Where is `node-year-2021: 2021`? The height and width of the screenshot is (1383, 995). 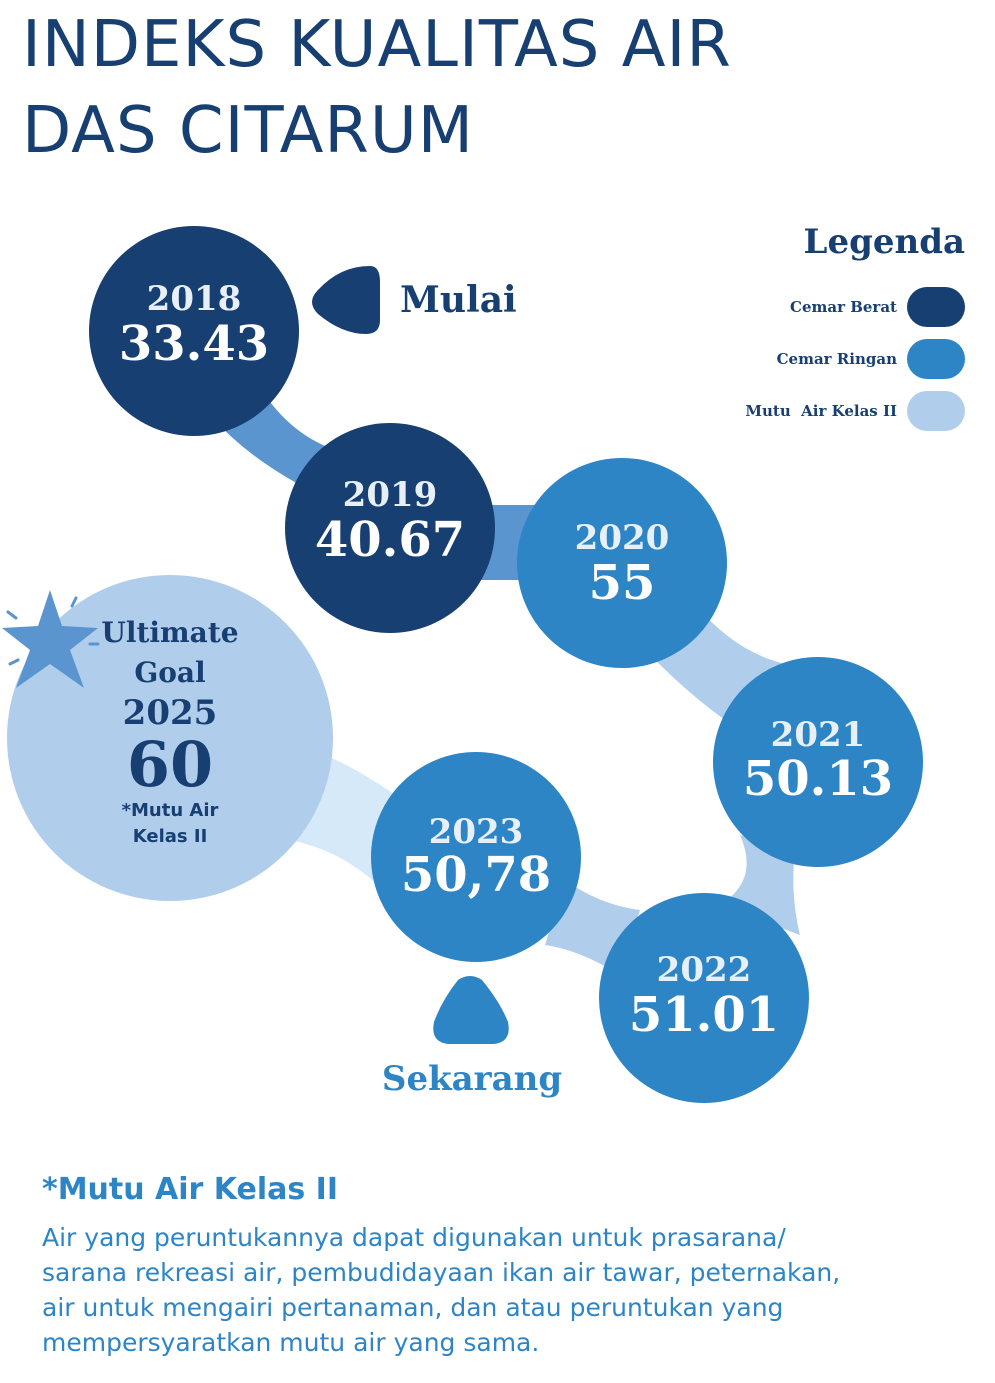
node-year-2021: 2021 is located at coordinates (818, 735).